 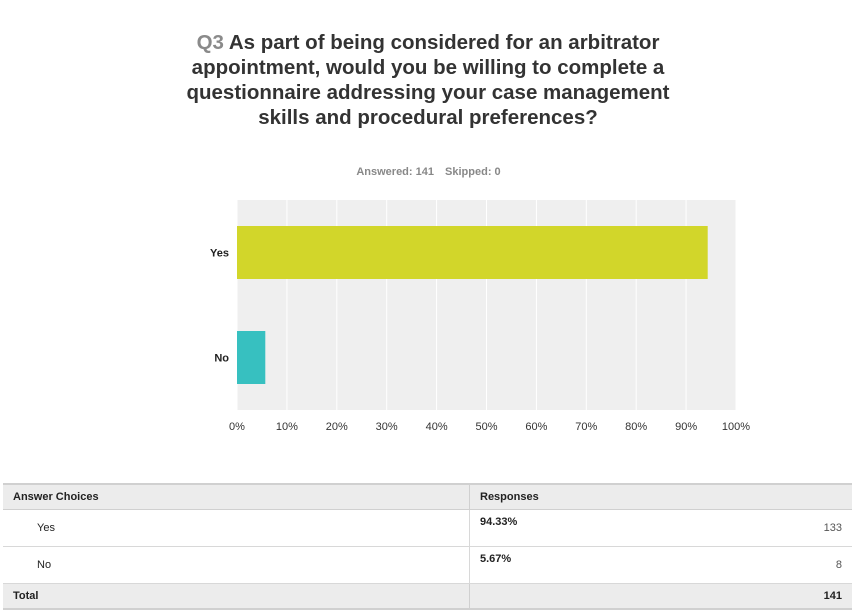 I want to click on choice-label: Yes, so click(x=236, y=528).